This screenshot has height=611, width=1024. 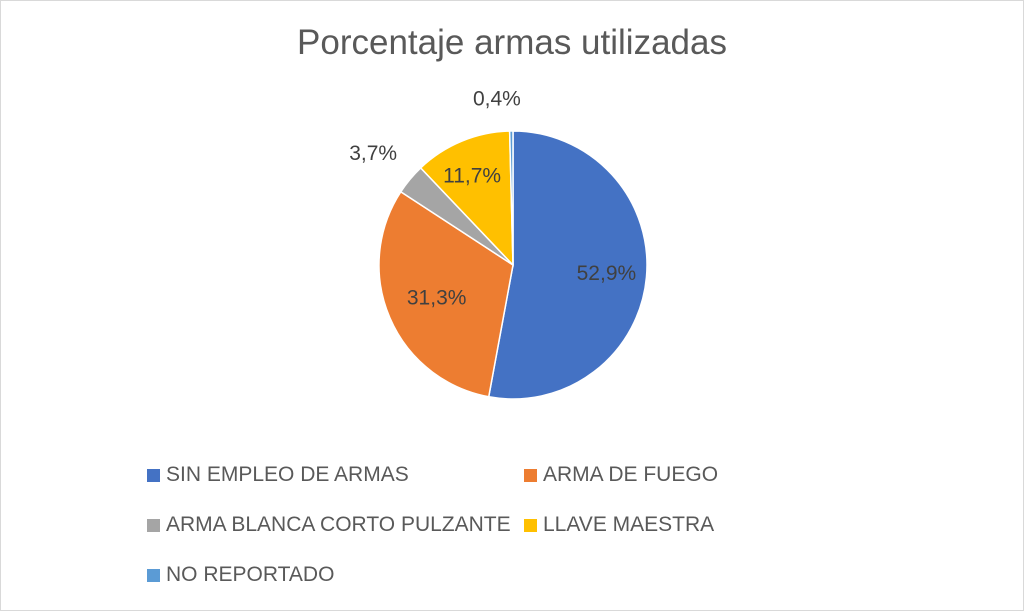 I want to click on data-label-3: 11,7%, so click(x=472, y=175).